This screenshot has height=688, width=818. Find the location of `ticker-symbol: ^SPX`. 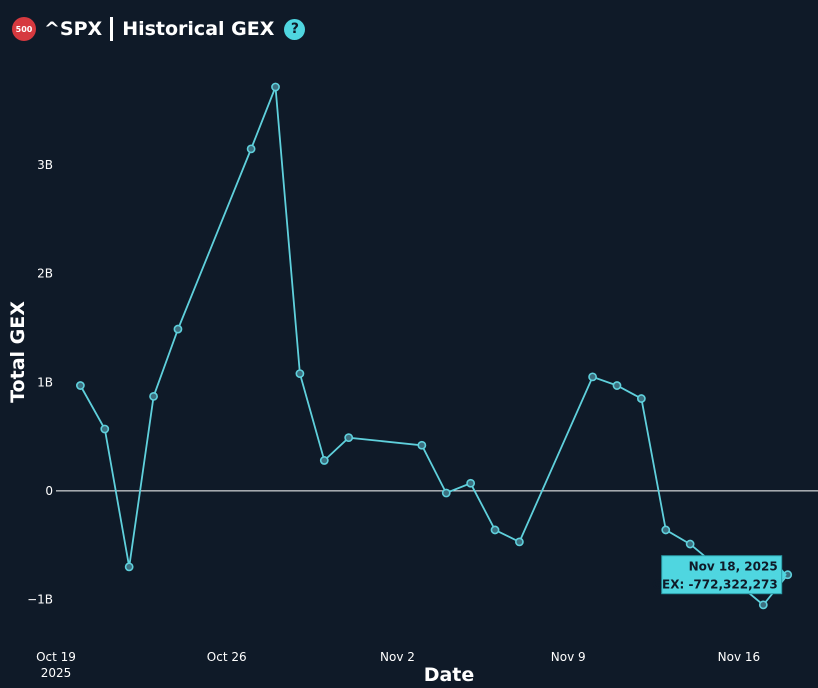

ticker-symbol: ^SPX is located at coordinates (73, 29).